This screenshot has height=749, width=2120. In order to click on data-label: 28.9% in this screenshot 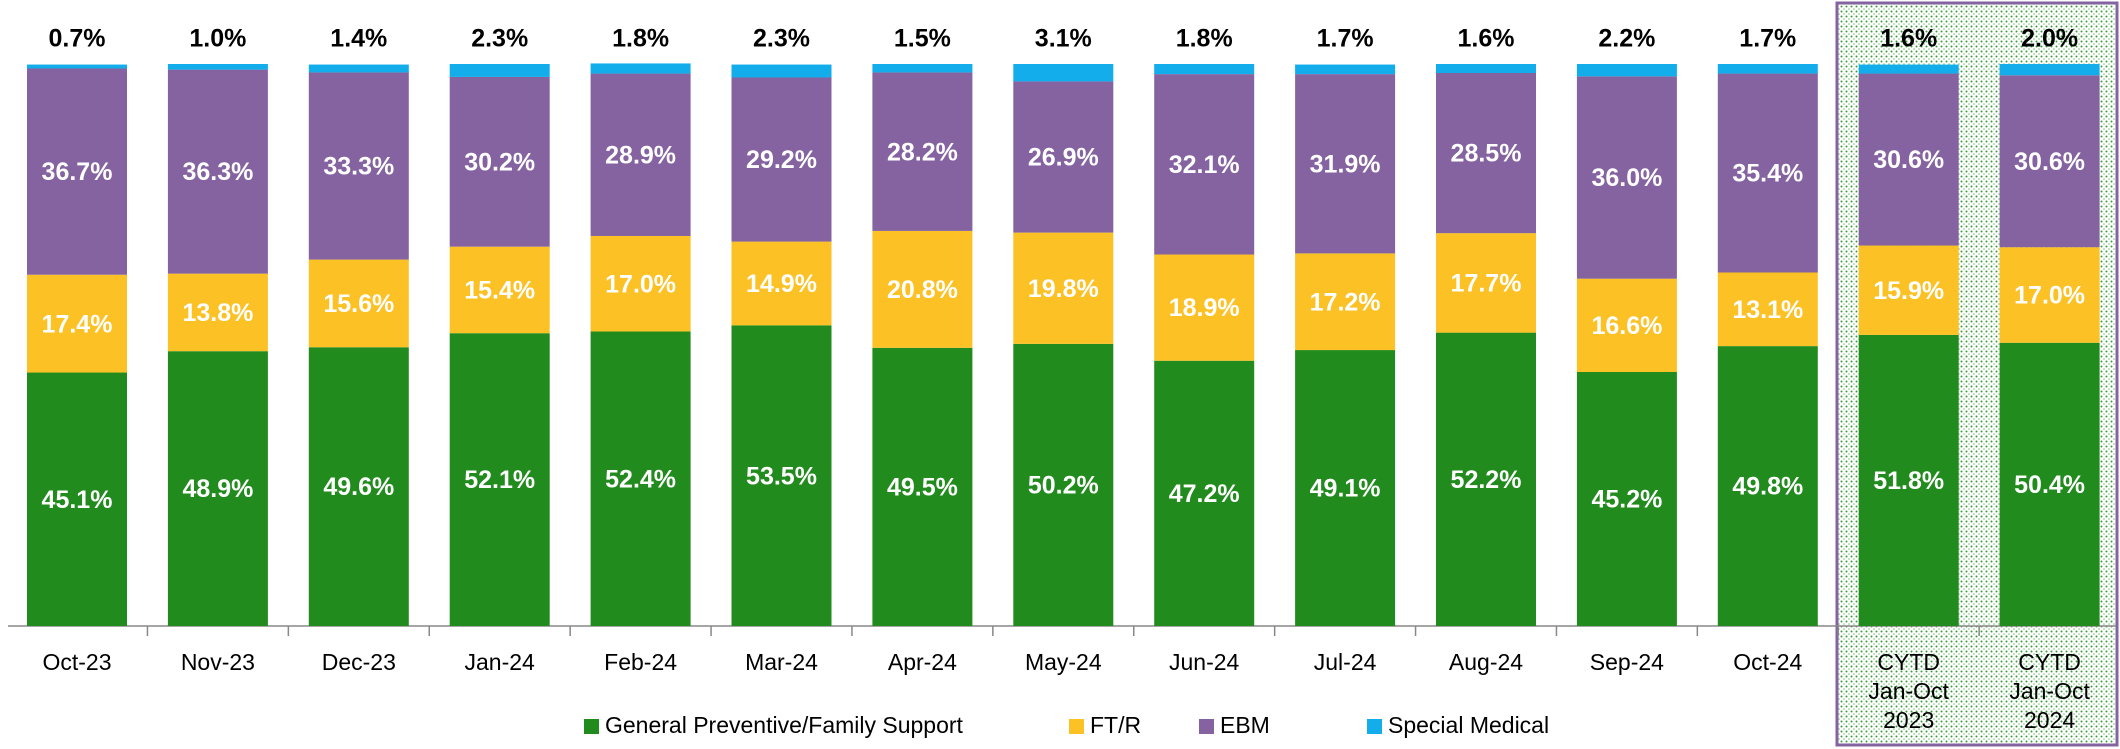, I will do `click(640, 155)`.